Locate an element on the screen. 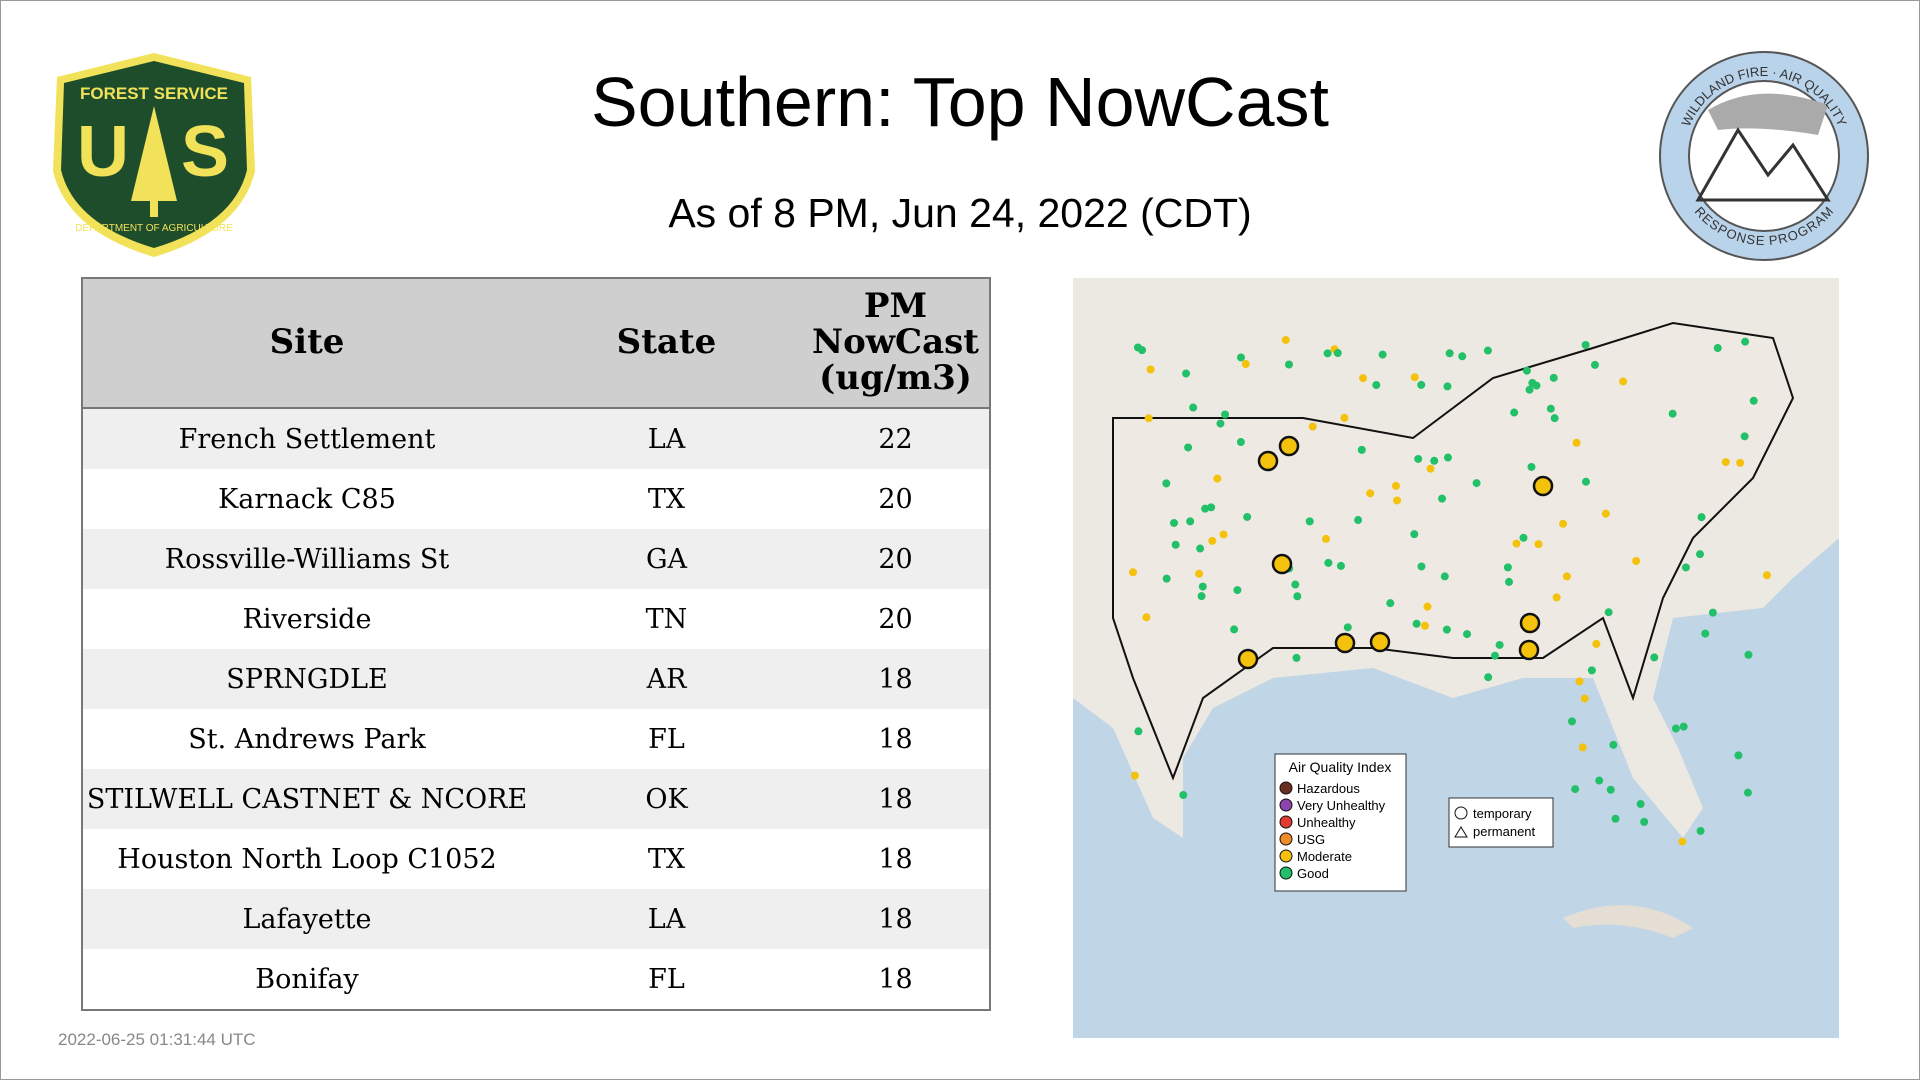  table-row: Houston North Loop C1052 TX 18 is located at coordinates (536, 859).